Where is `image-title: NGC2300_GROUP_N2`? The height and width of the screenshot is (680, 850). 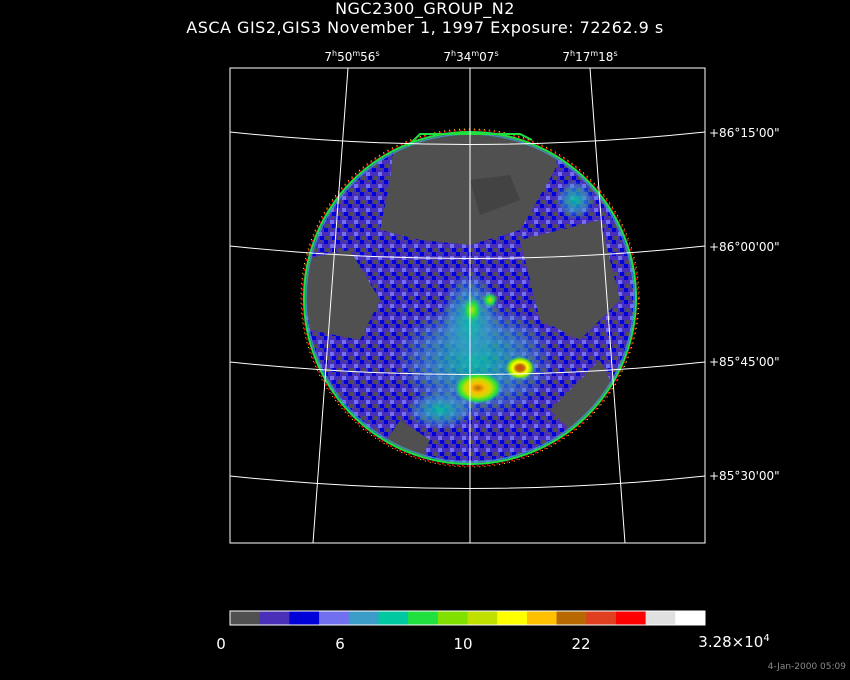 image-title: NGC2300_GROUP_N2 is located at coordinates (425, 9).